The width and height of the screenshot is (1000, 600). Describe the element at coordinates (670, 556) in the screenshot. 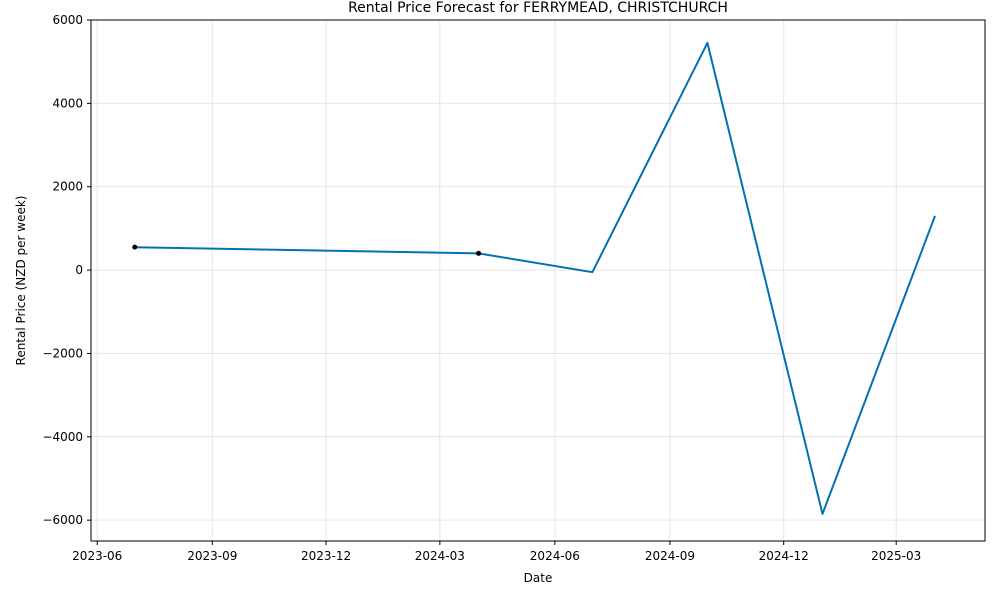

I see `x-tick-label: 2024-09` at that location.